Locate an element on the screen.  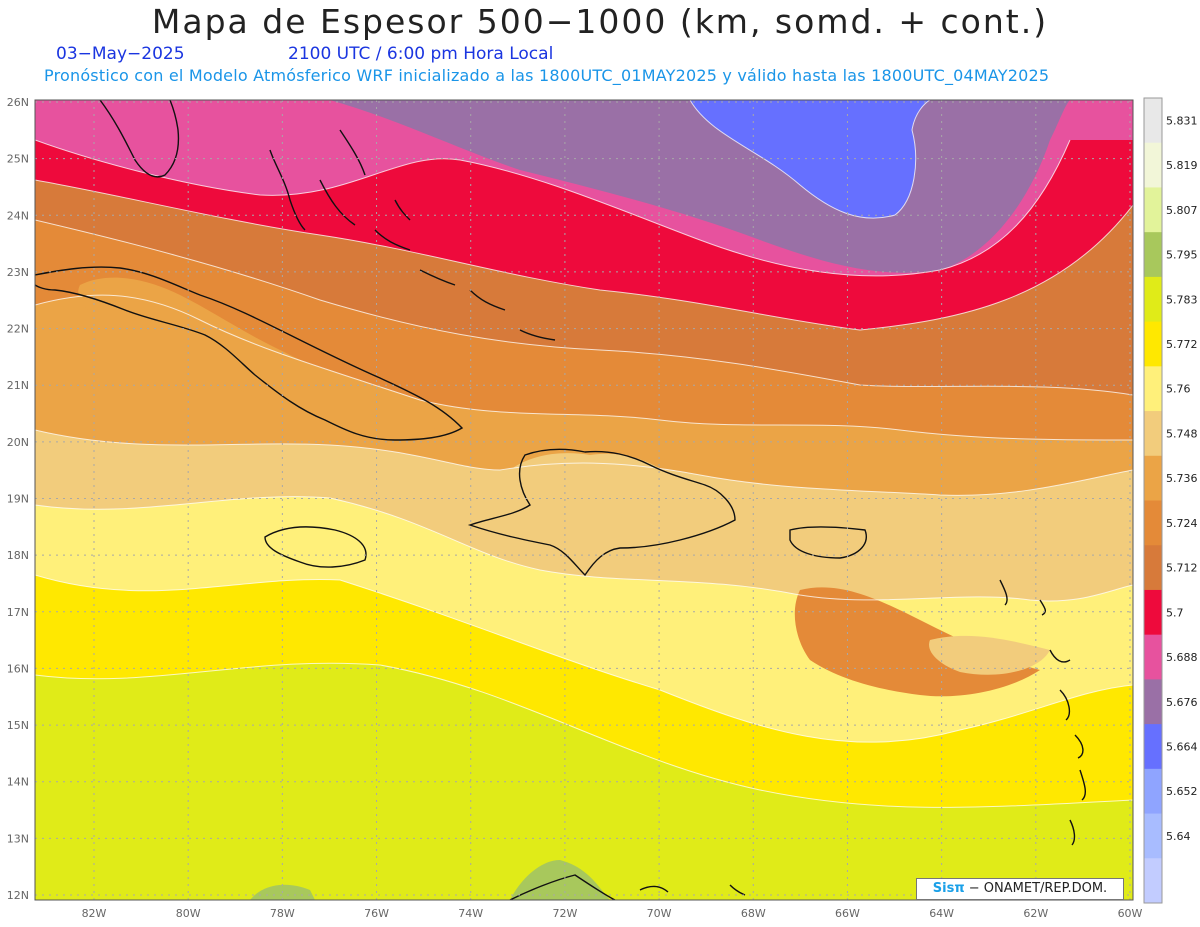
credit-box: Sisπ − ONAMET/REP.DOM. is located at coordinates (1020, 889).